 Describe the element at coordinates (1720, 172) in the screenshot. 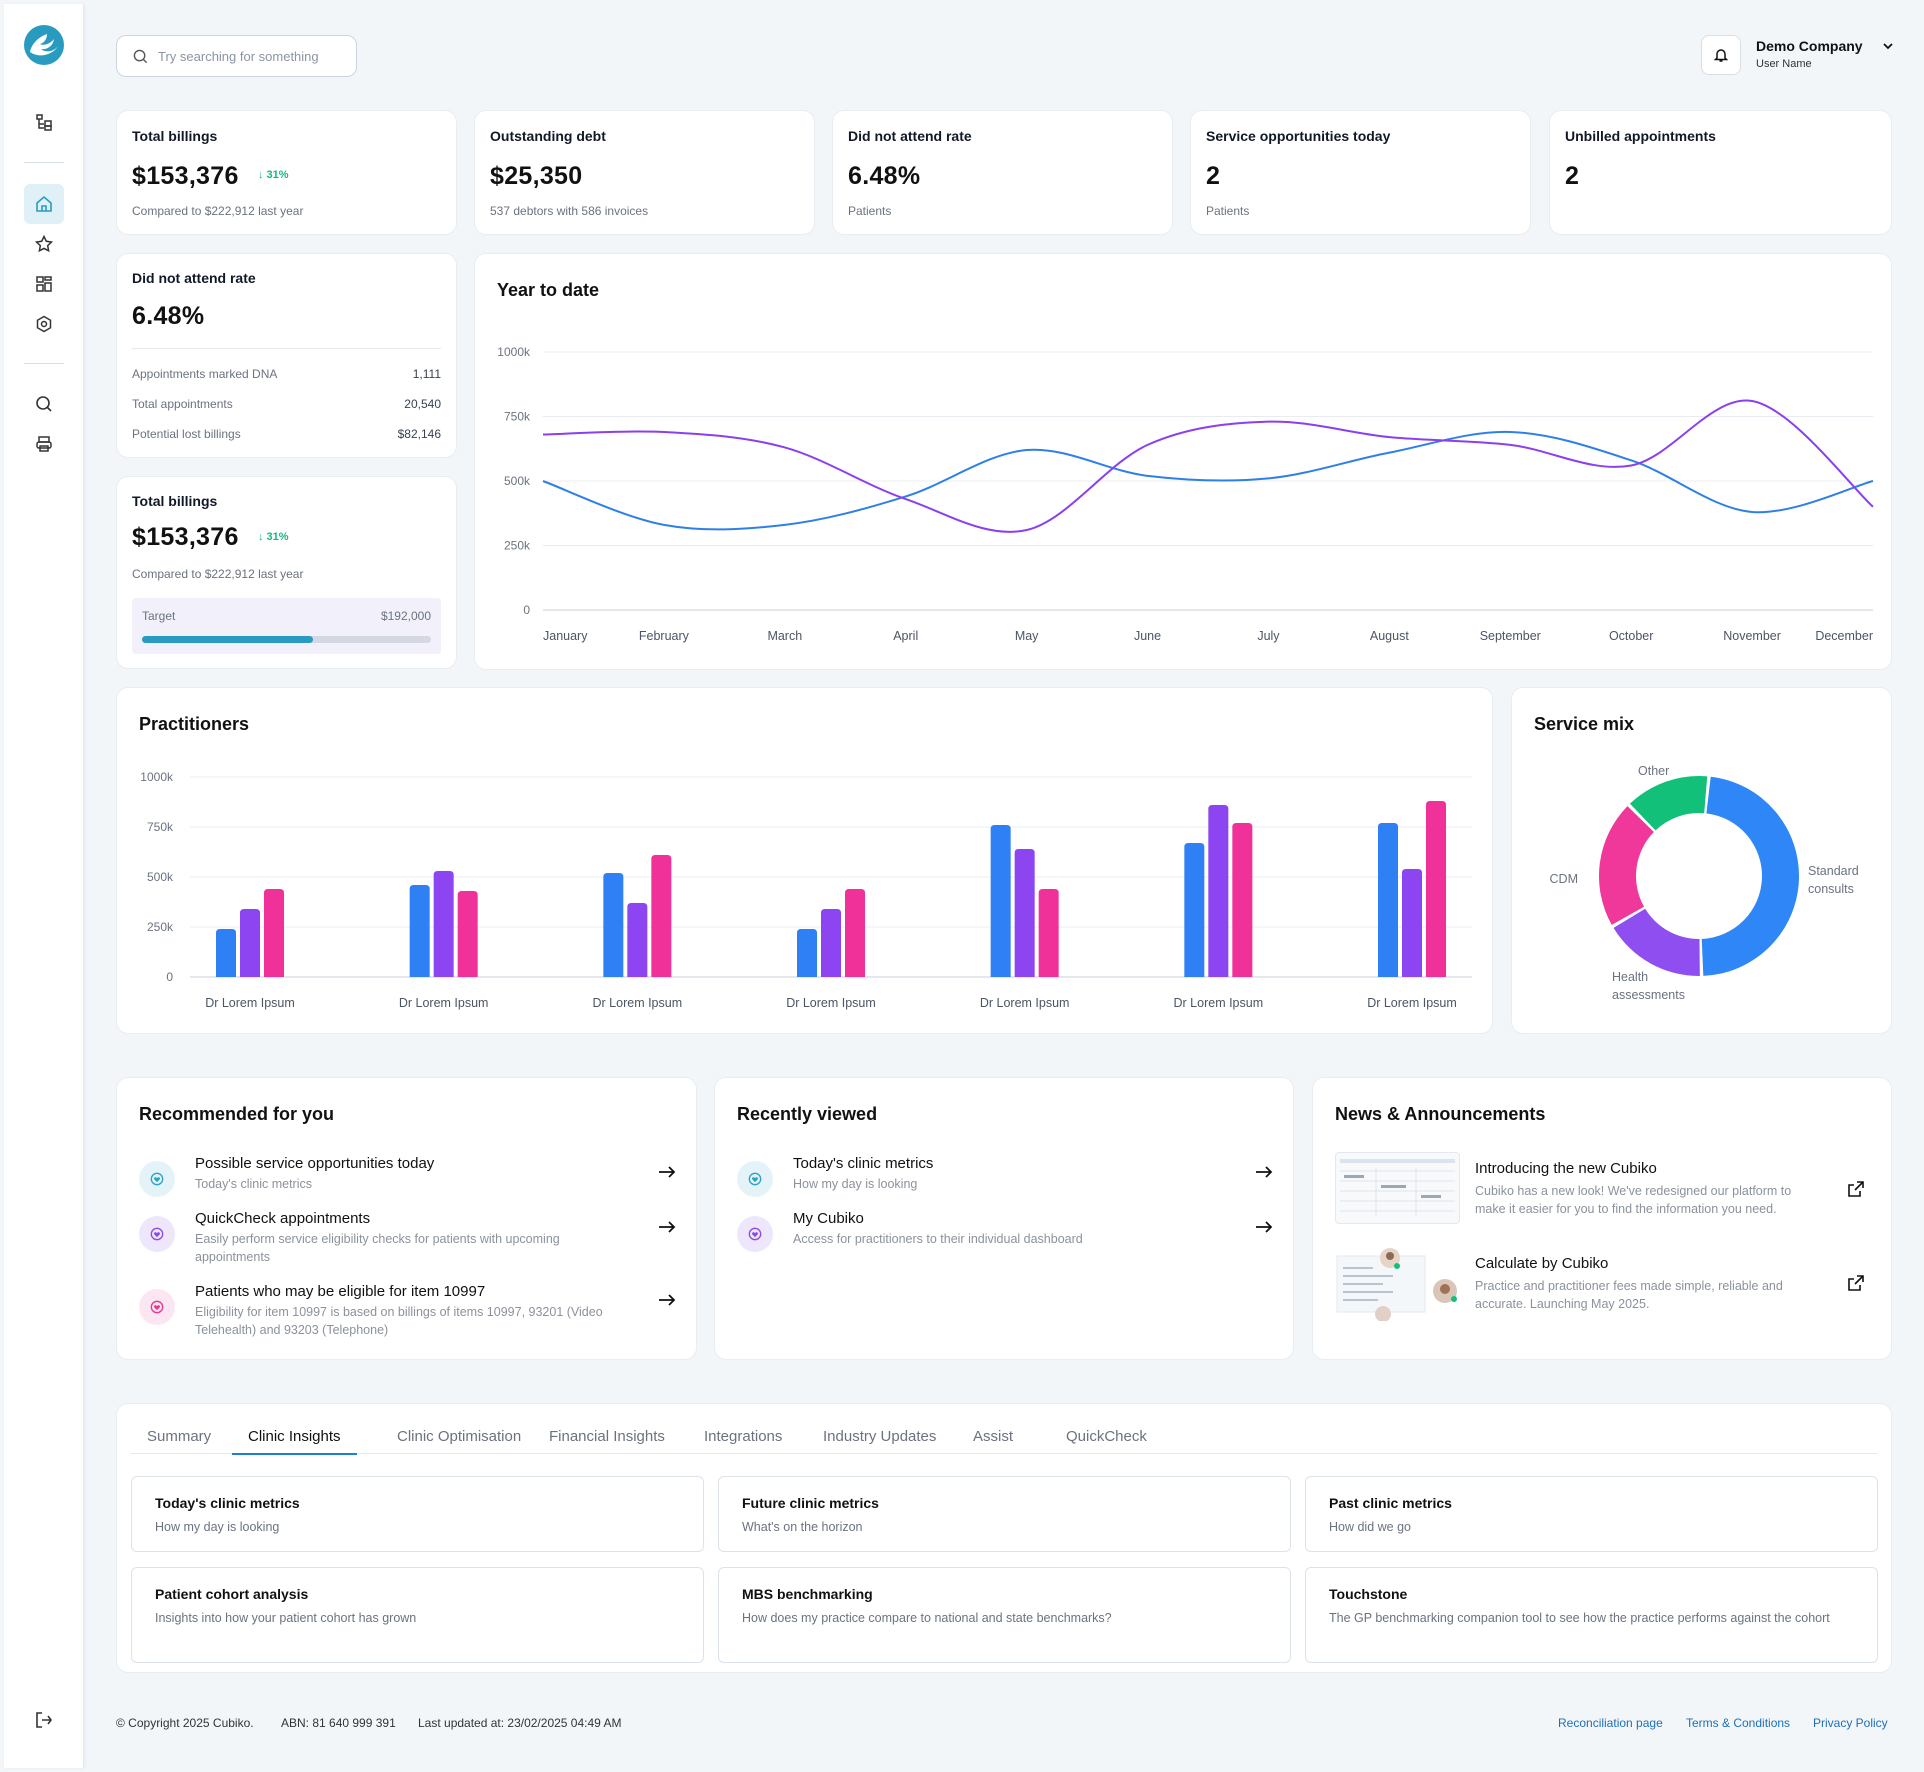

I see `kpi-unbilled-appointments: Unbilled appointments 2` at that location.